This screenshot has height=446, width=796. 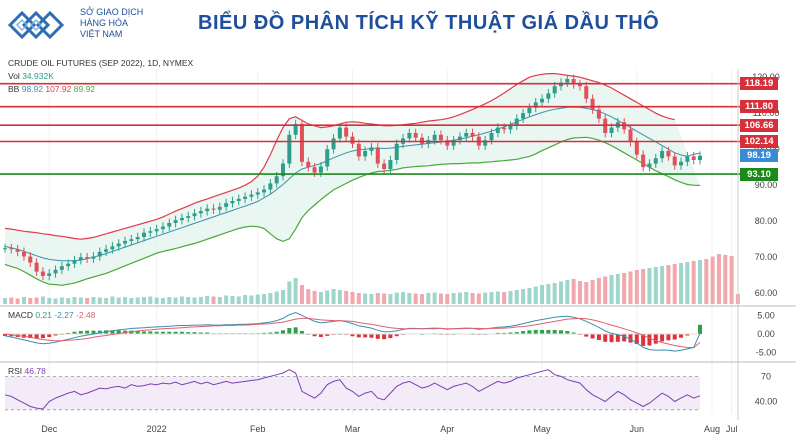 What do you see at coordinates (353, 429) in the screenshot?
I see `date-tick-label: Mar` at bounding box center [353, 429].